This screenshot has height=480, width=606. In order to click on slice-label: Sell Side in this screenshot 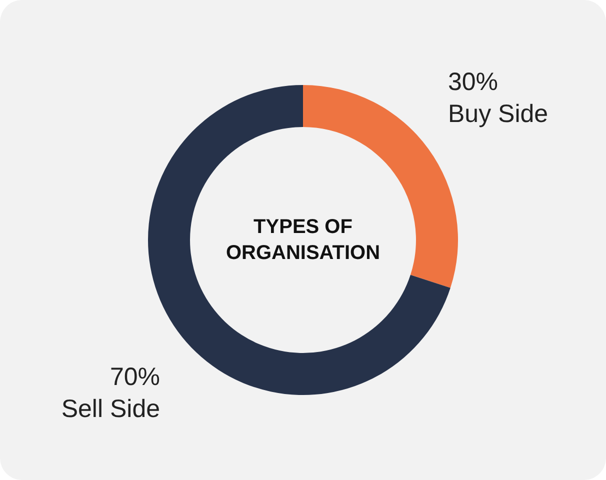, I will do `click(110, 409)`.